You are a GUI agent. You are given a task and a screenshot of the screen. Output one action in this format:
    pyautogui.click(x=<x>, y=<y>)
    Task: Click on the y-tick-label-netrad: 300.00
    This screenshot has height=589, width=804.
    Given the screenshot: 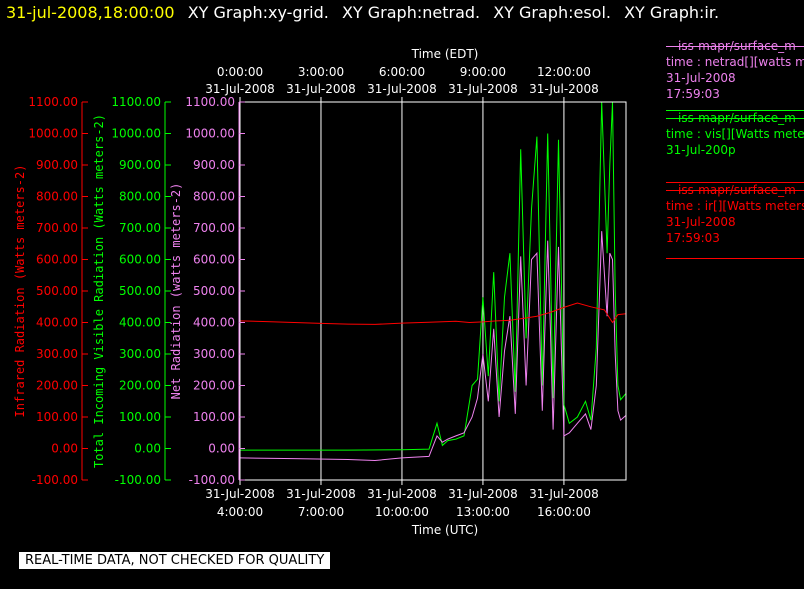 What is the action you would take?
    pyautogui.click(x=214, y=354)
    